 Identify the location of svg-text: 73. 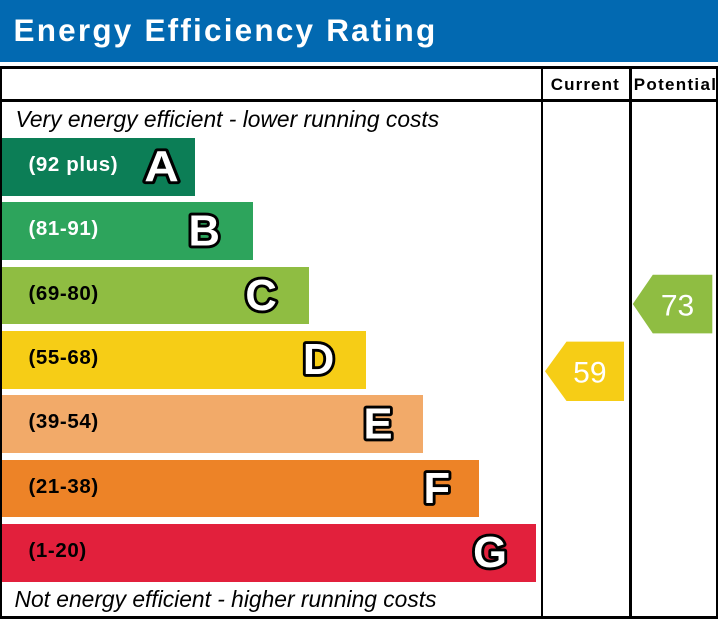
(677, 305).